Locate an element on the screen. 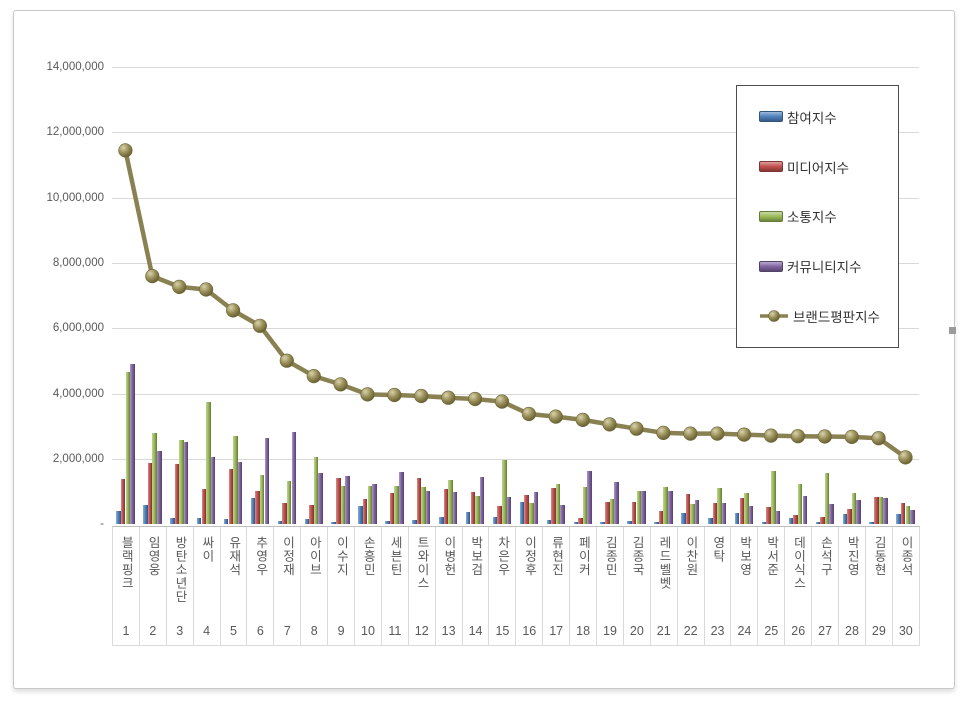  bar-미디어지수-14 is located at coordinates (473, 508).